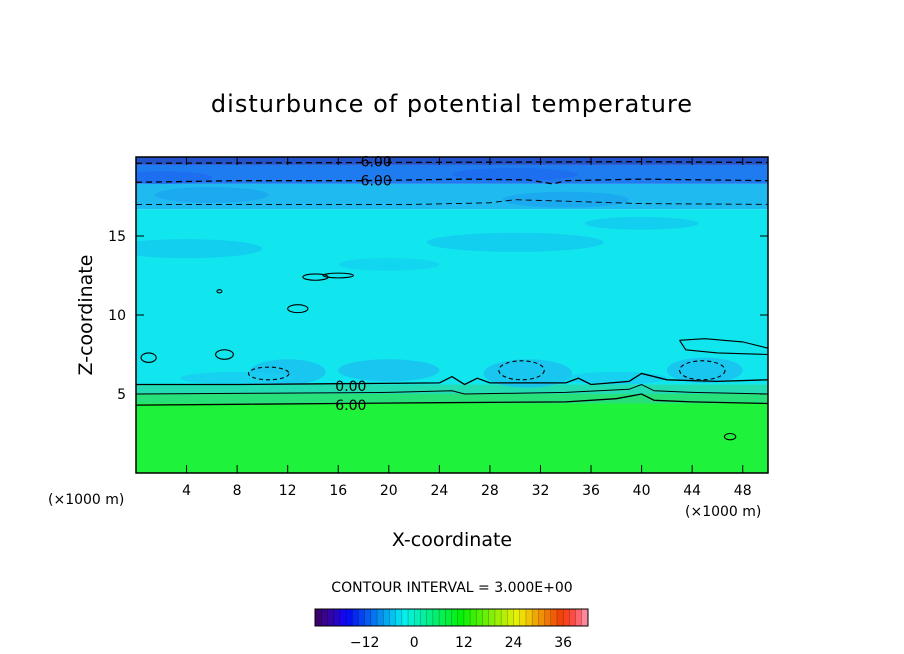  What do you see at coordinates (452, 540) in the screenshot?
I see `x-axis-label: X-coordinate` at bounding box center [452, 540].